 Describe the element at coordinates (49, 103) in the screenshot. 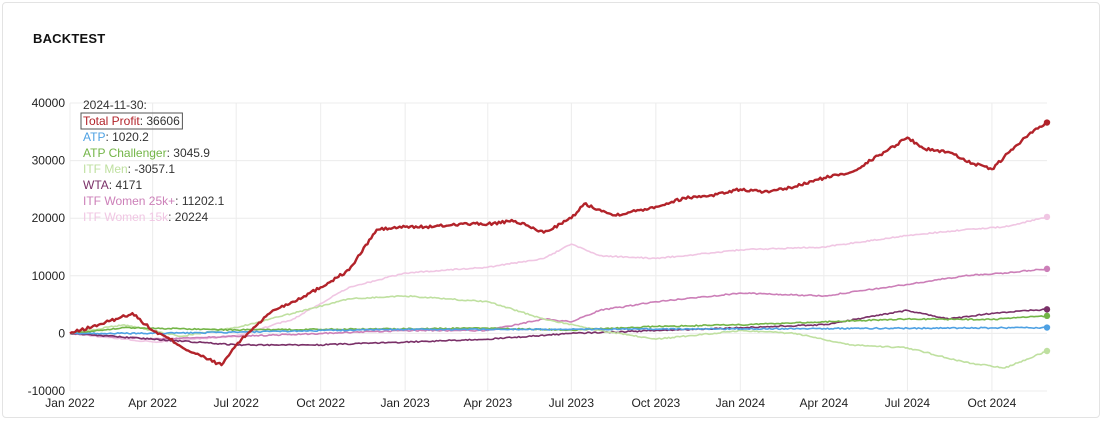

I see `y-tick-label: 40000` at that location.